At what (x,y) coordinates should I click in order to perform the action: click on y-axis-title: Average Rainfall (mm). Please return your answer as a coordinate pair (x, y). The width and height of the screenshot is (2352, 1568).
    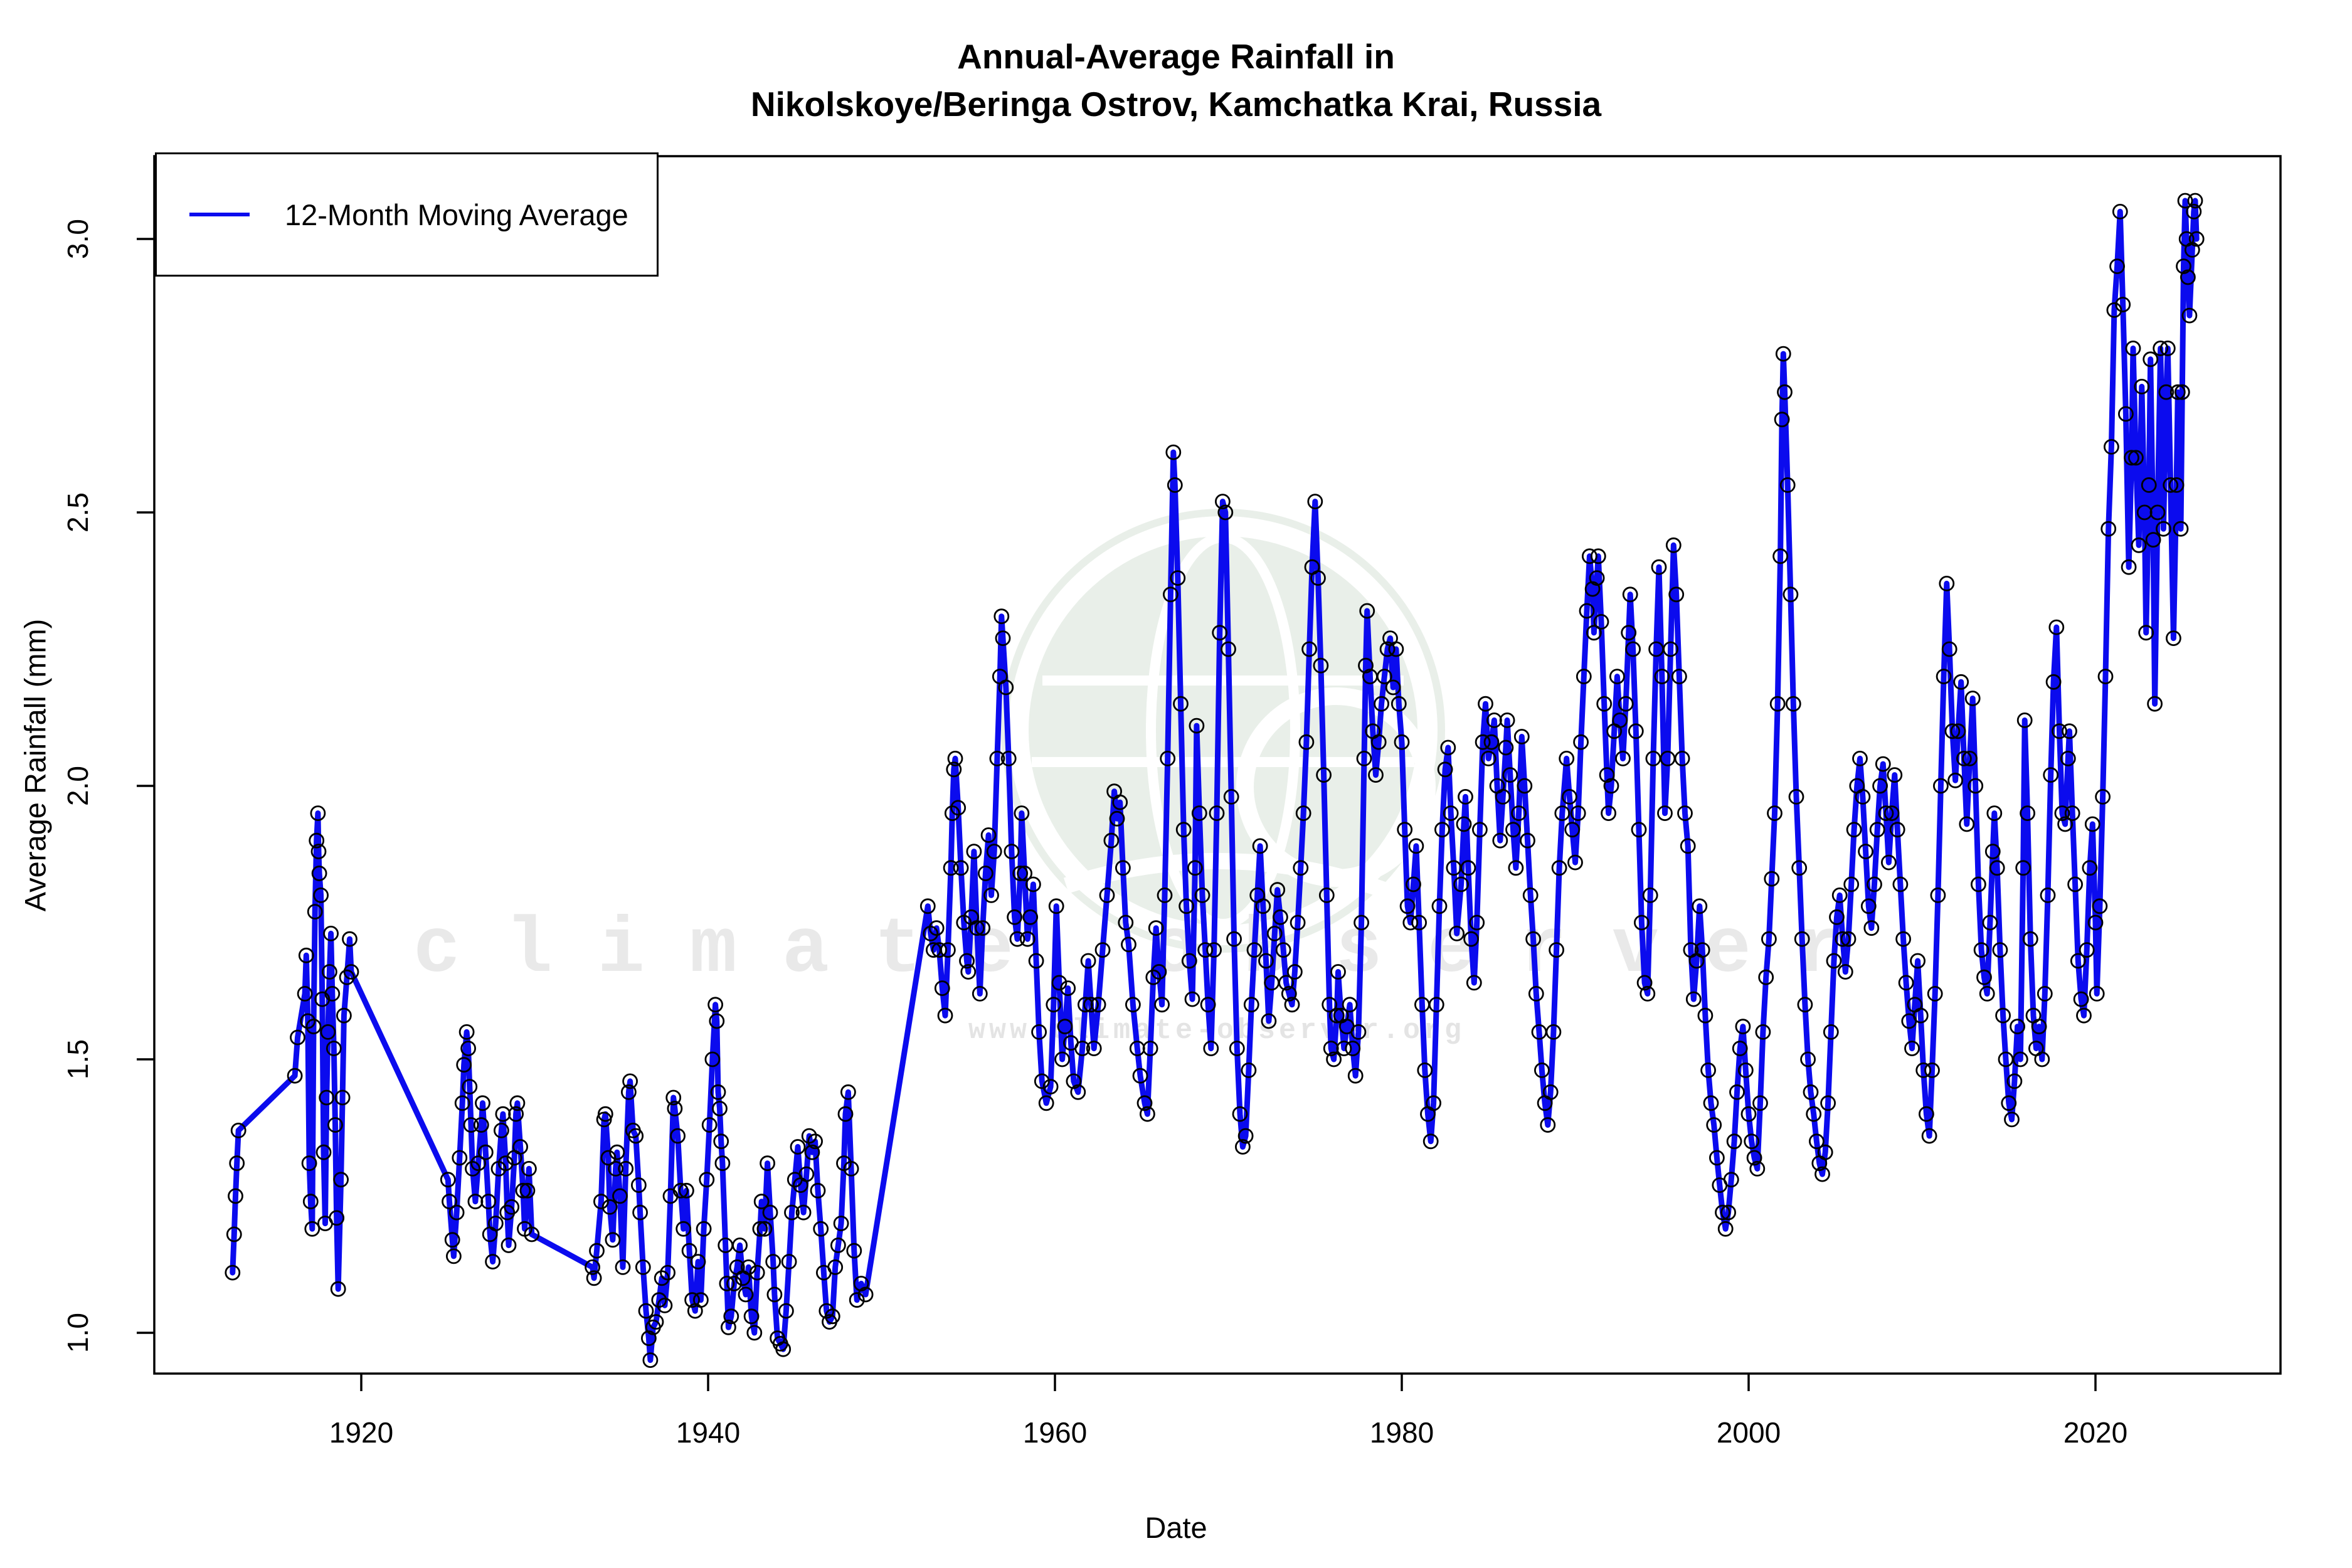
    Looking at the image, I should click on (35, 765).